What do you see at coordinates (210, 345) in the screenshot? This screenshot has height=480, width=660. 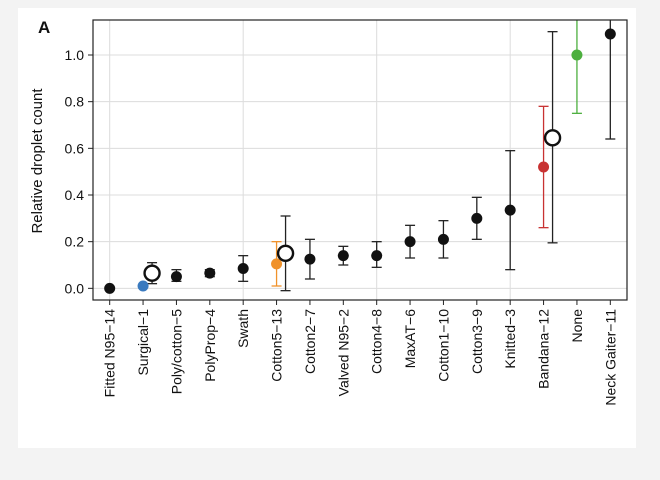 I see `x-tick-label: PolyProp−4` at bounding box center [210, 345].